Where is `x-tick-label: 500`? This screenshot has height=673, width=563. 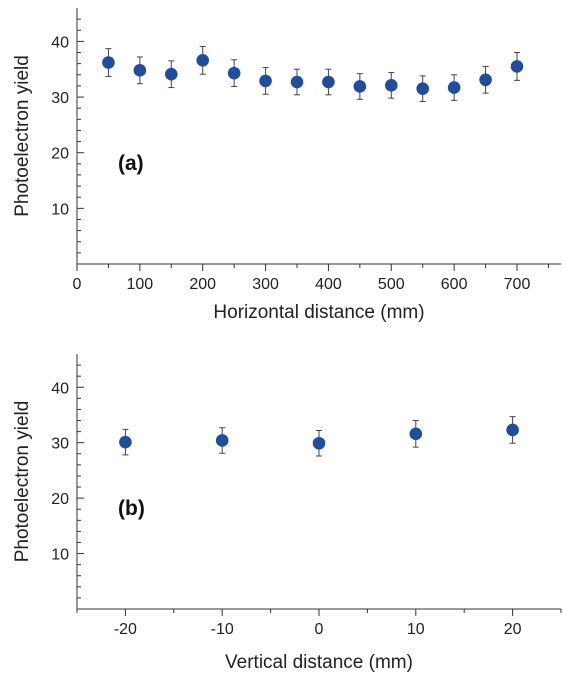 x-tick-label: 500 is located at coordinates (391, 284).